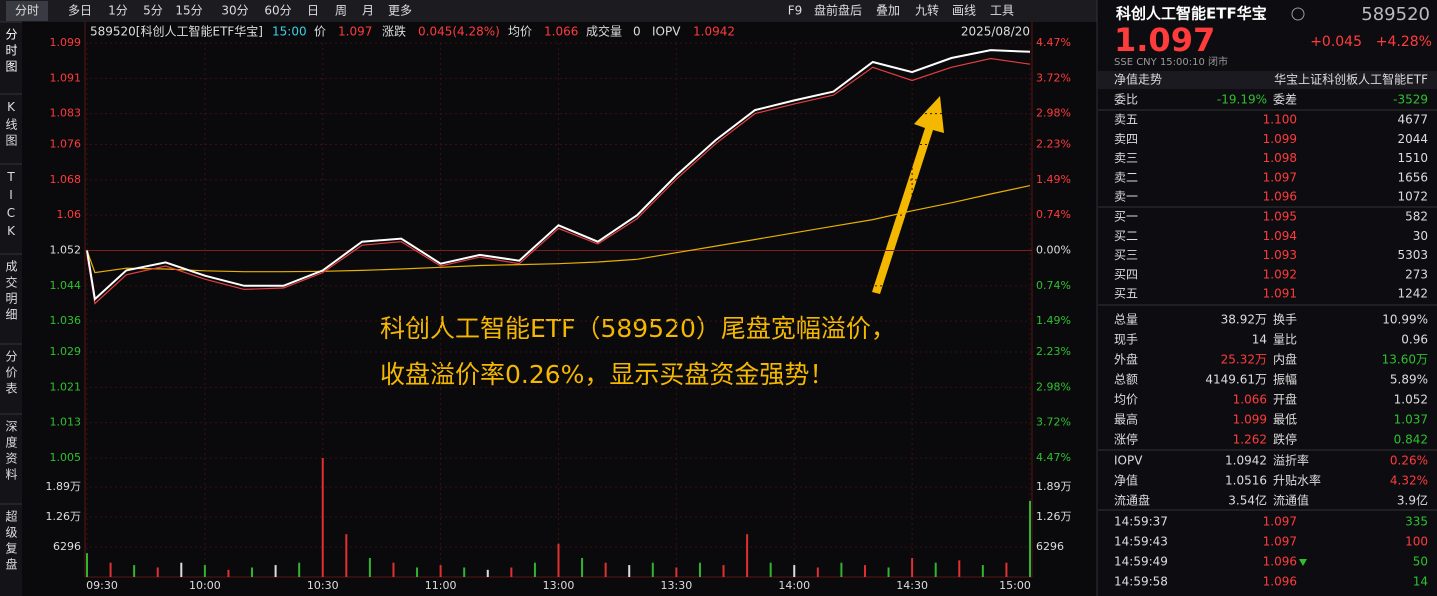  What do you see at coordinates (313, 11) in the screenshot?
I see `tab: 日` at bounding box center [313, 11].